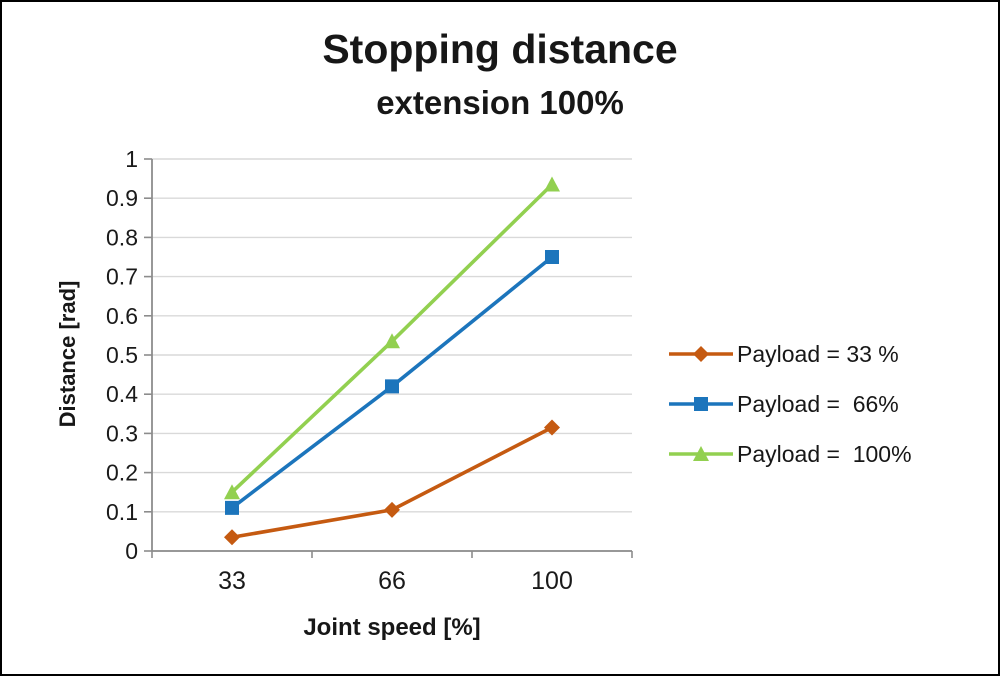 The image size is (1000, 676). I want to click on y-tick-label: 0.8, so click(122, 237).